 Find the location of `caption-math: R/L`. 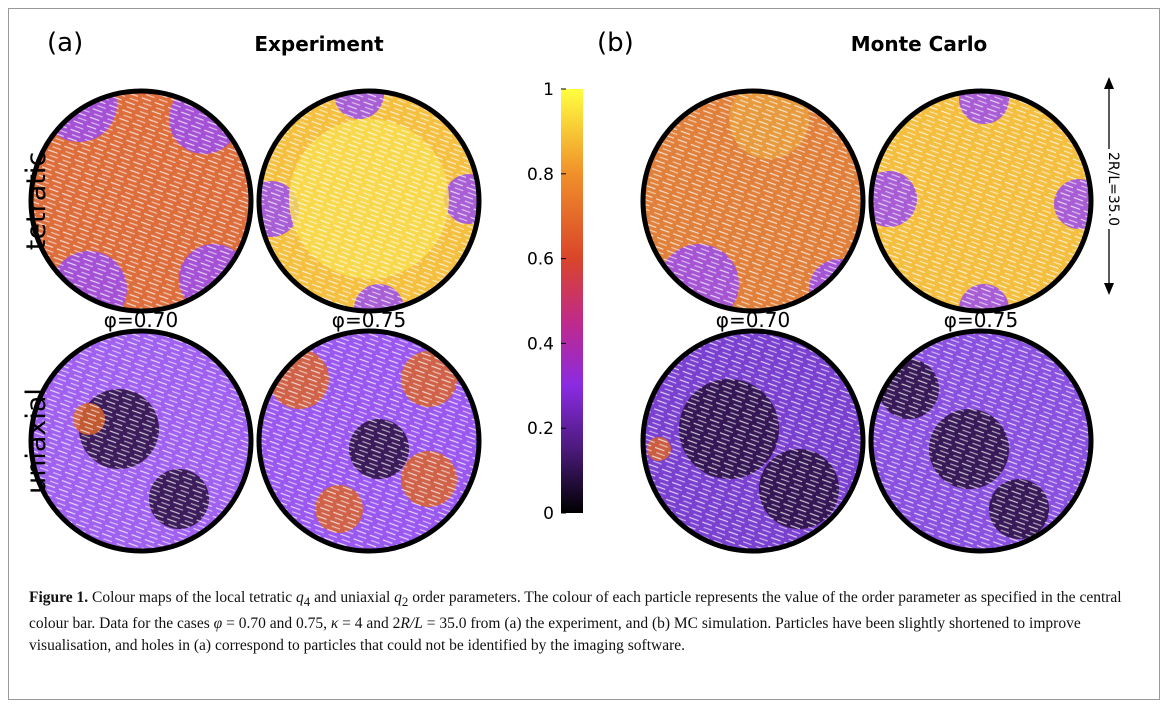

caption-math: R/L is located at coordinates (411, 624).